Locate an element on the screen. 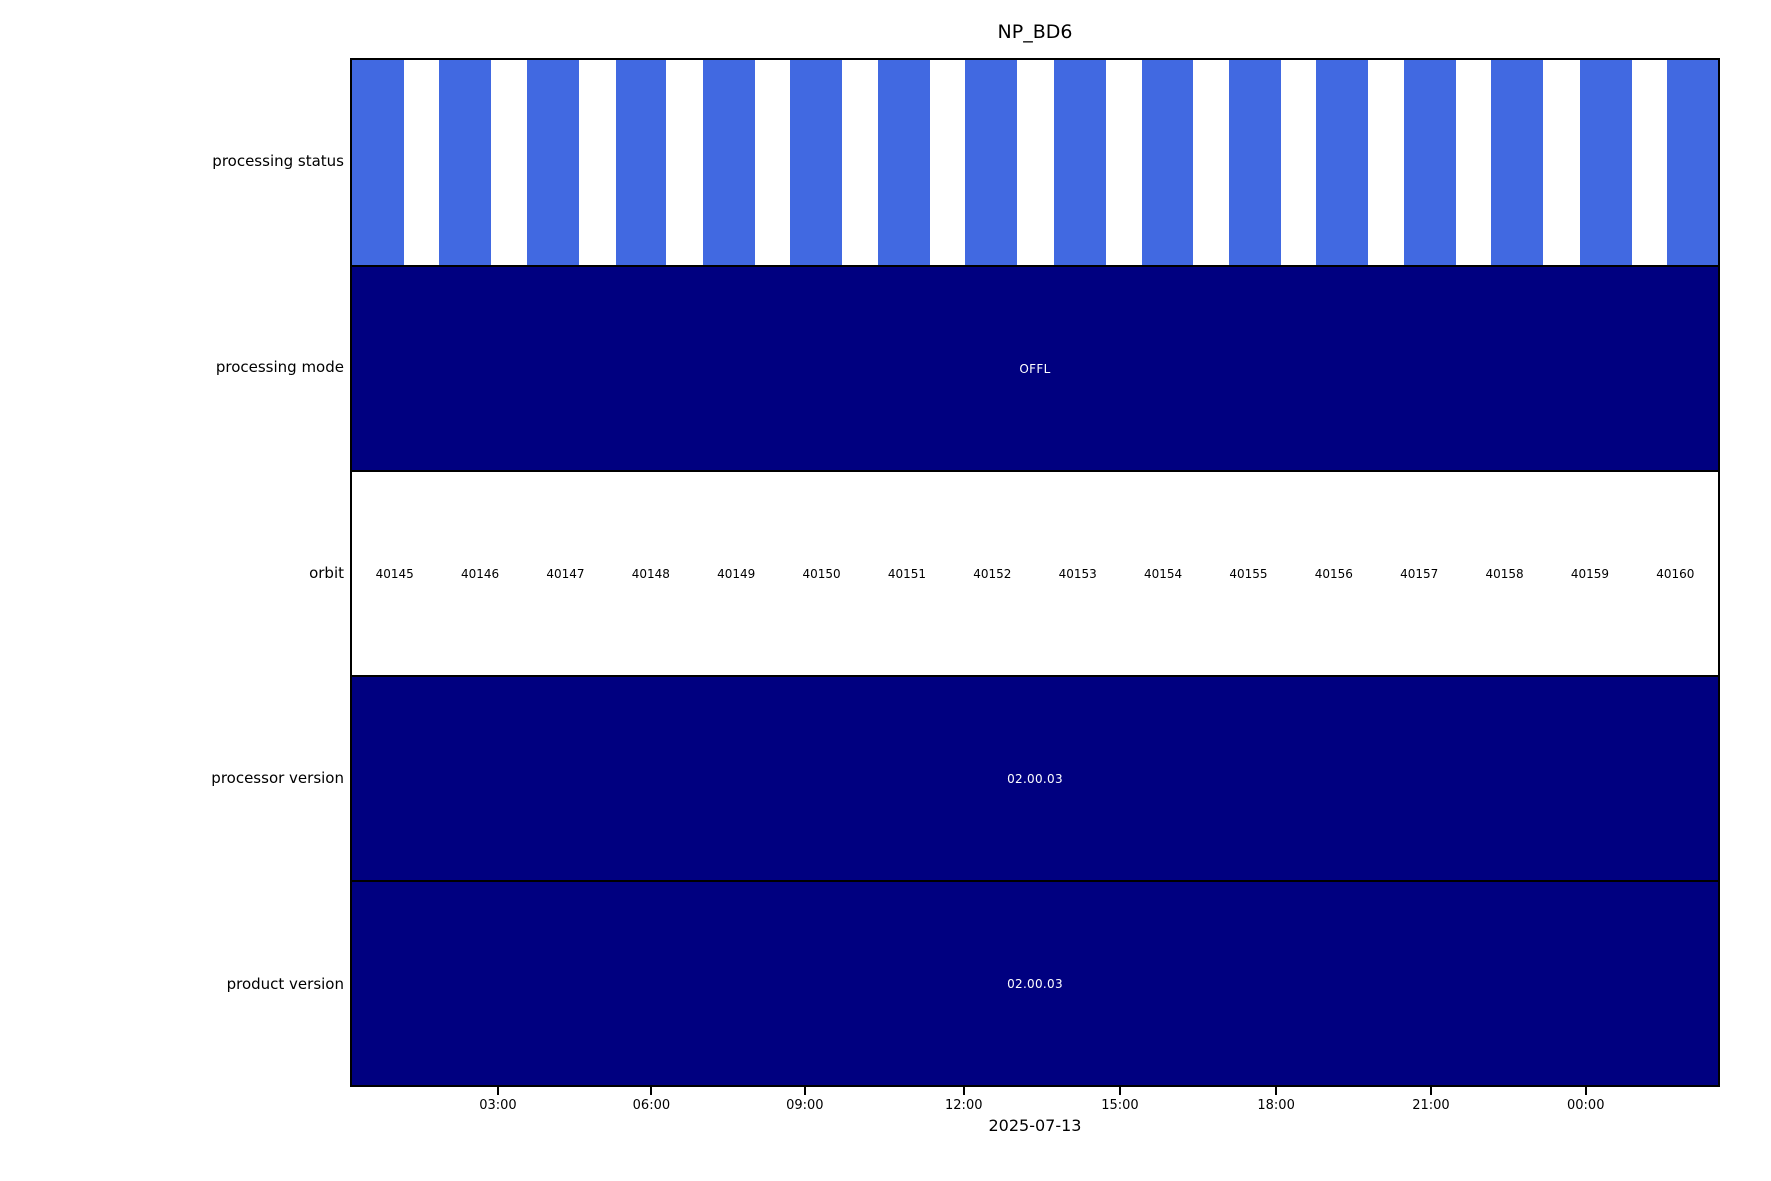 The height and width of the screenshot is (1181, 1771). chart-title: NP_BD6 is located at coordinates (1035, 32).